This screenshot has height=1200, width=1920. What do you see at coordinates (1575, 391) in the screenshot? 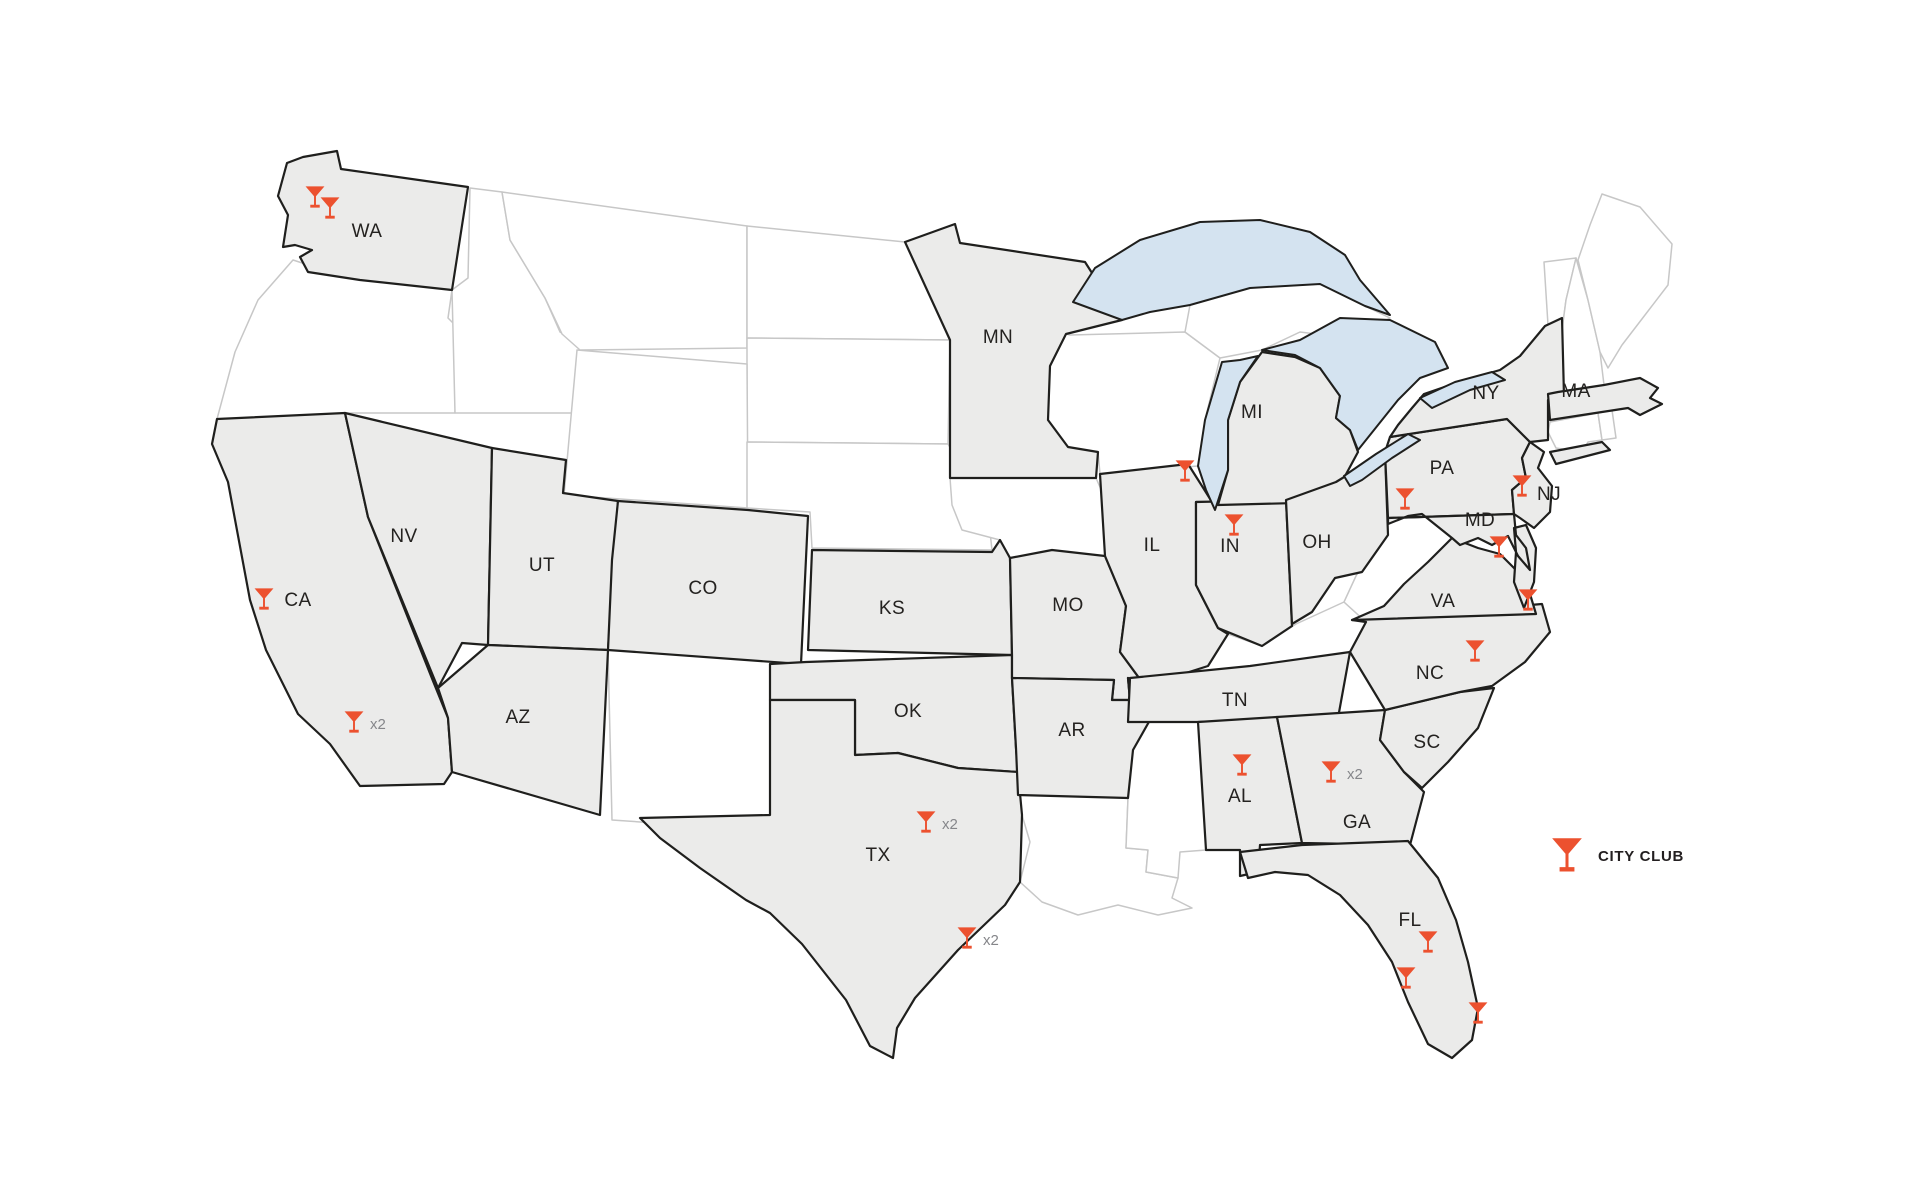
I see `state-label-ma: MA` at bounding box center [1575, 391].